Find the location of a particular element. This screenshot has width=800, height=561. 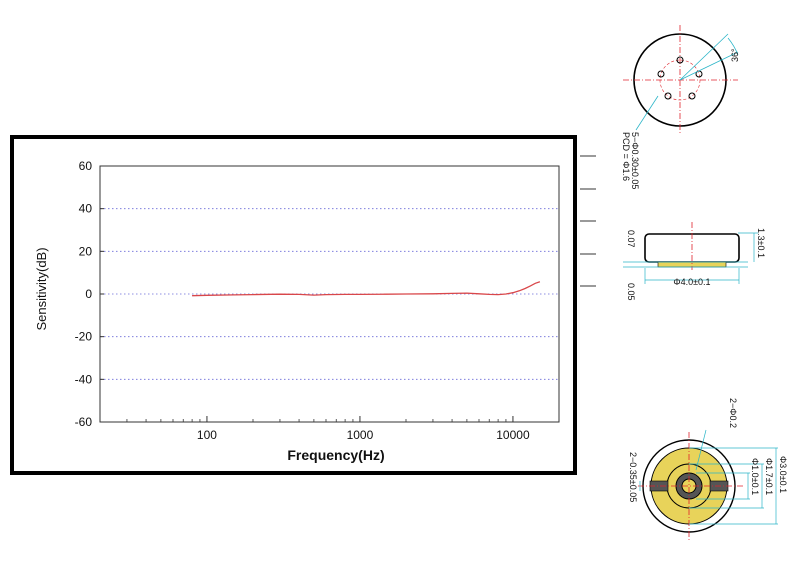

y-tick-label: 20 is located at coordinates (86, 251).